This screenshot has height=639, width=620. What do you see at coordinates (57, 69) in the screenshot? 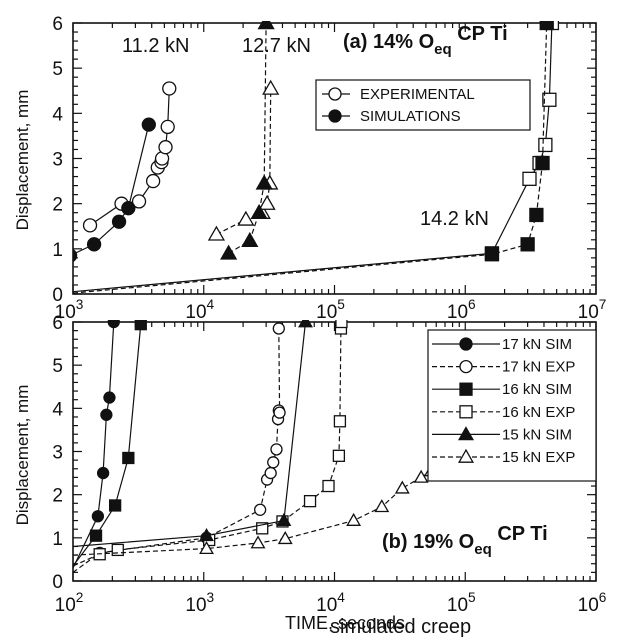
I see `y-tick-label: 5` at bounding box center [57, 69].